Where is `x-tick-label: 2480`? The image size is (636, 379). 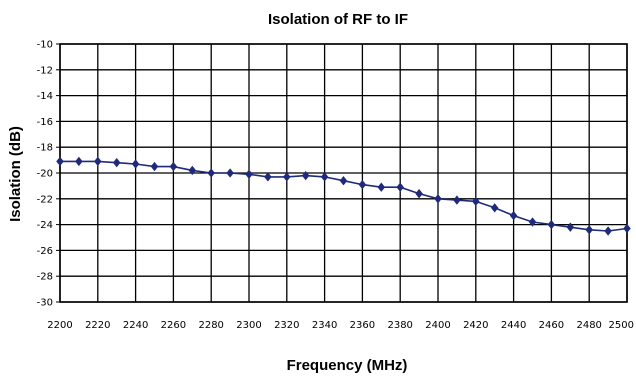 x-tick-label: 2480 is located at coordinates (588, 325).